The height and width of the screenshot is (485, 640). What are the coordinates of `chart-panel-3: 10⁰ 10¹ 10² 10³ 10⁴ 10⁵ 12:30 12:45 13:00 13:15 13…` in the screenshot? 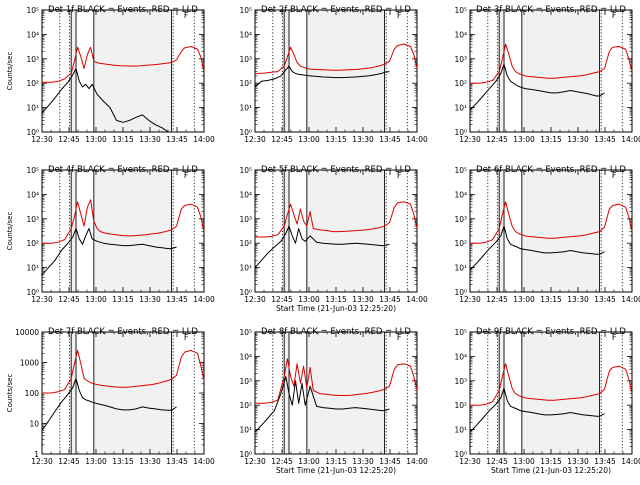 It's located at (547, 74).